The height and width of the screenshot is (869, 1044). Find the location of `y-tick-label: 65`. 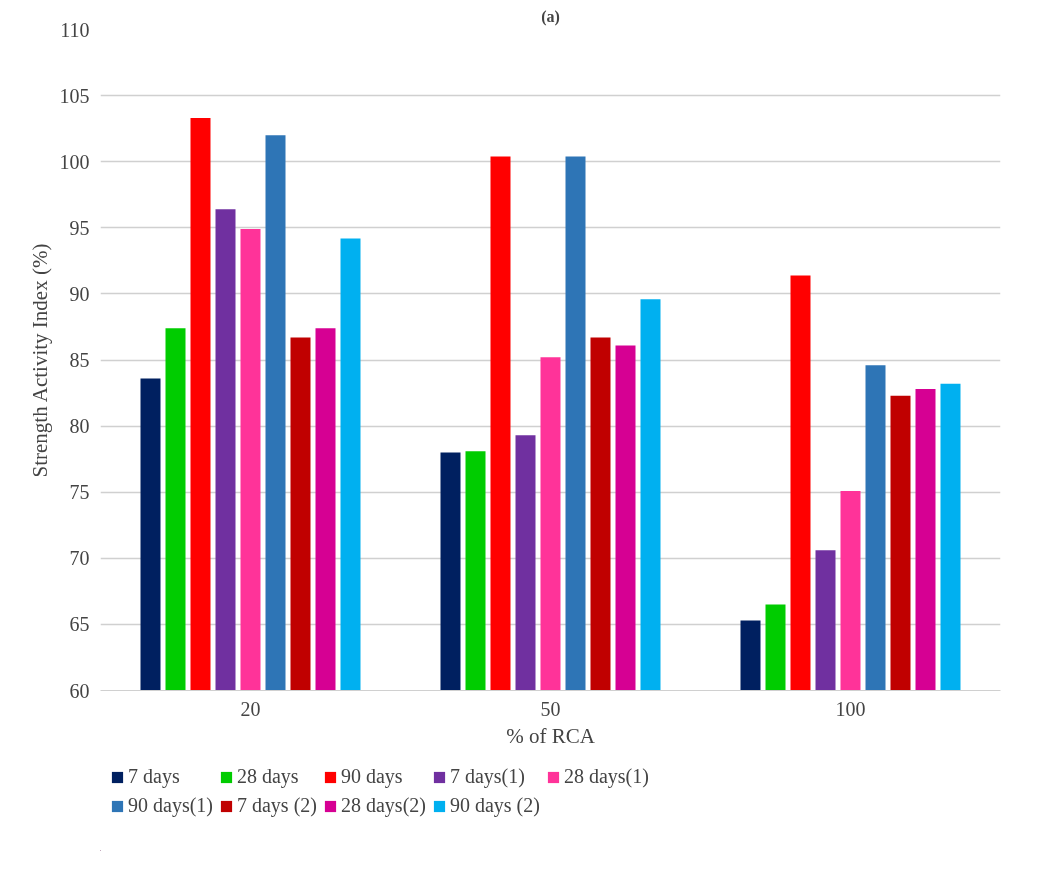

y-tick-label: 65 is located at coordinates (79, 624).